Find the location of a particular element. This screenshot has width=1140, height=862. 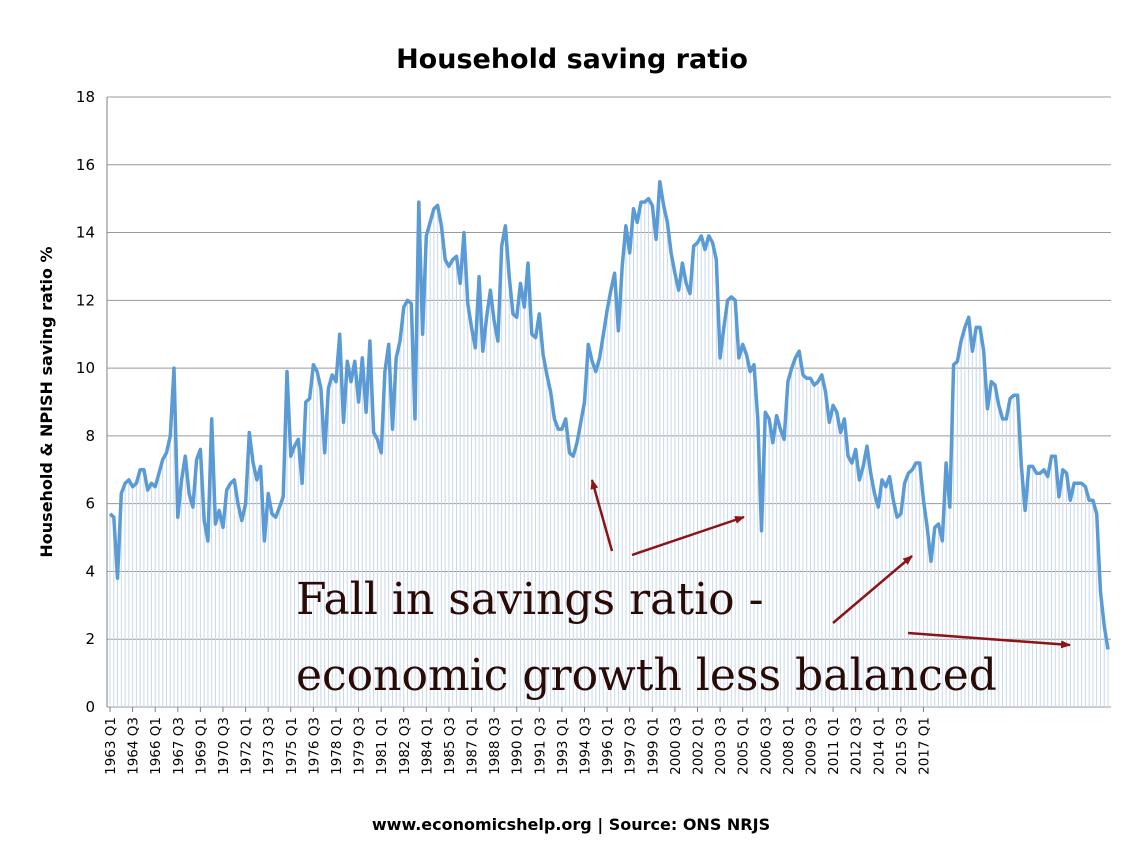

x-tick-label: 1979 Q3 is located at coordinates (360, 746).